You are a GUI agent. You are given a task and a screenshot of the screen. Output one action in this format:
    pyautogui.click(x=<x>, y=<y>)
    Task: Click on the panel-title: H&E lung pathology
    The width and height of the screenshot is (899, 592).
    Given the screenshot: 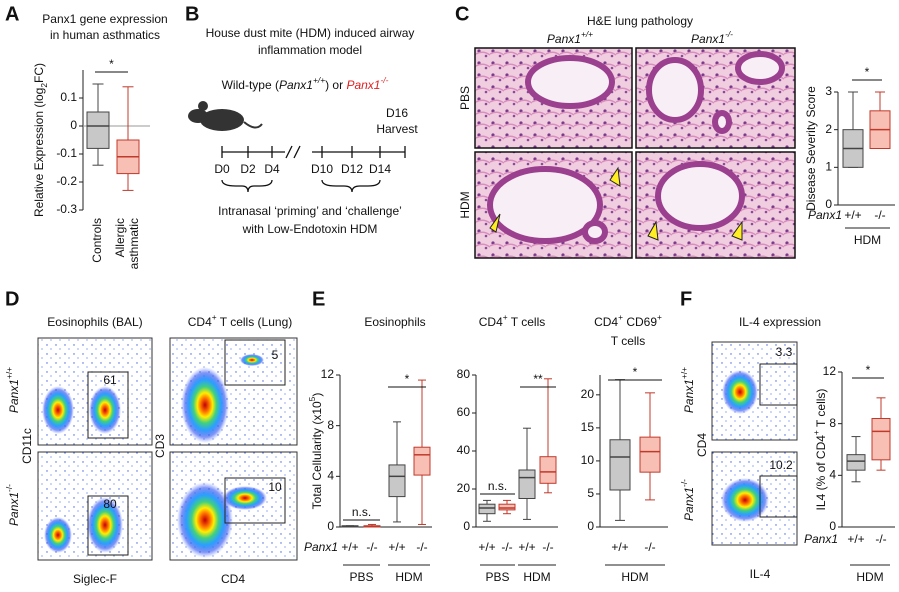 What is the action you would take?
    pyautogui.click(x=640, y=21)
    